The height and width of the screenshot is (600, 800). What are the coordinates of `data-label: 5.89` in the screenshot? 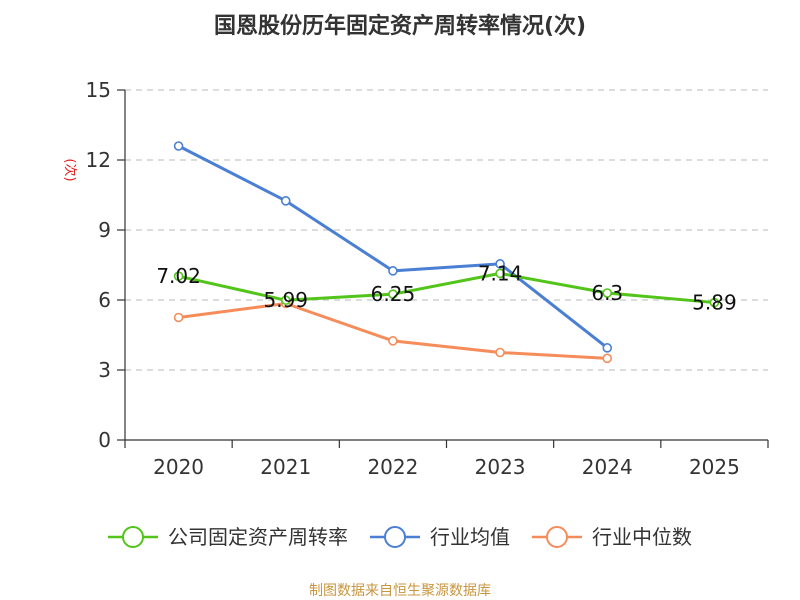 It's located at (714, 303).